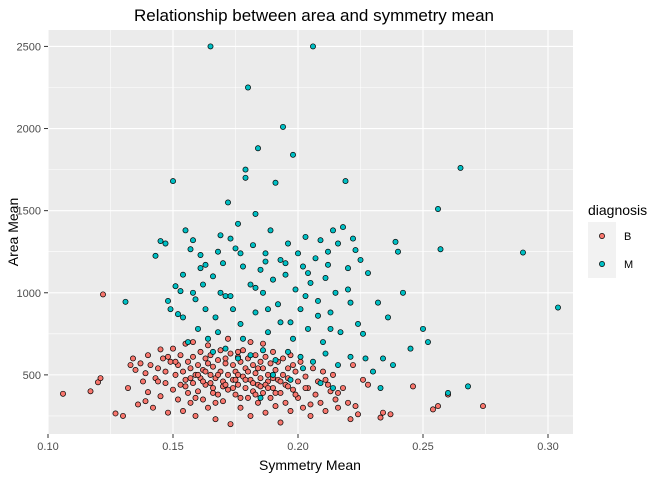 This screenshot has height=480, width=672. Describe the element at coordinates (628, 265) in the screenshot. I see `legend-label-M: M` at that location.